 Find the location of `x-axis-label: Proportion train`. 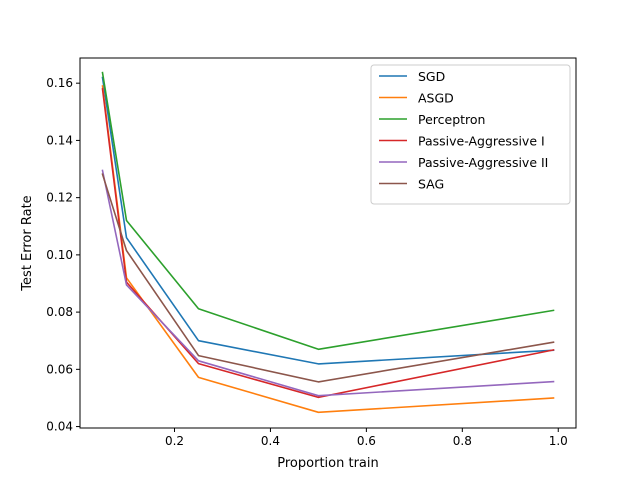

x-axis-label: Proportion train is located at coordinates (327, 463).